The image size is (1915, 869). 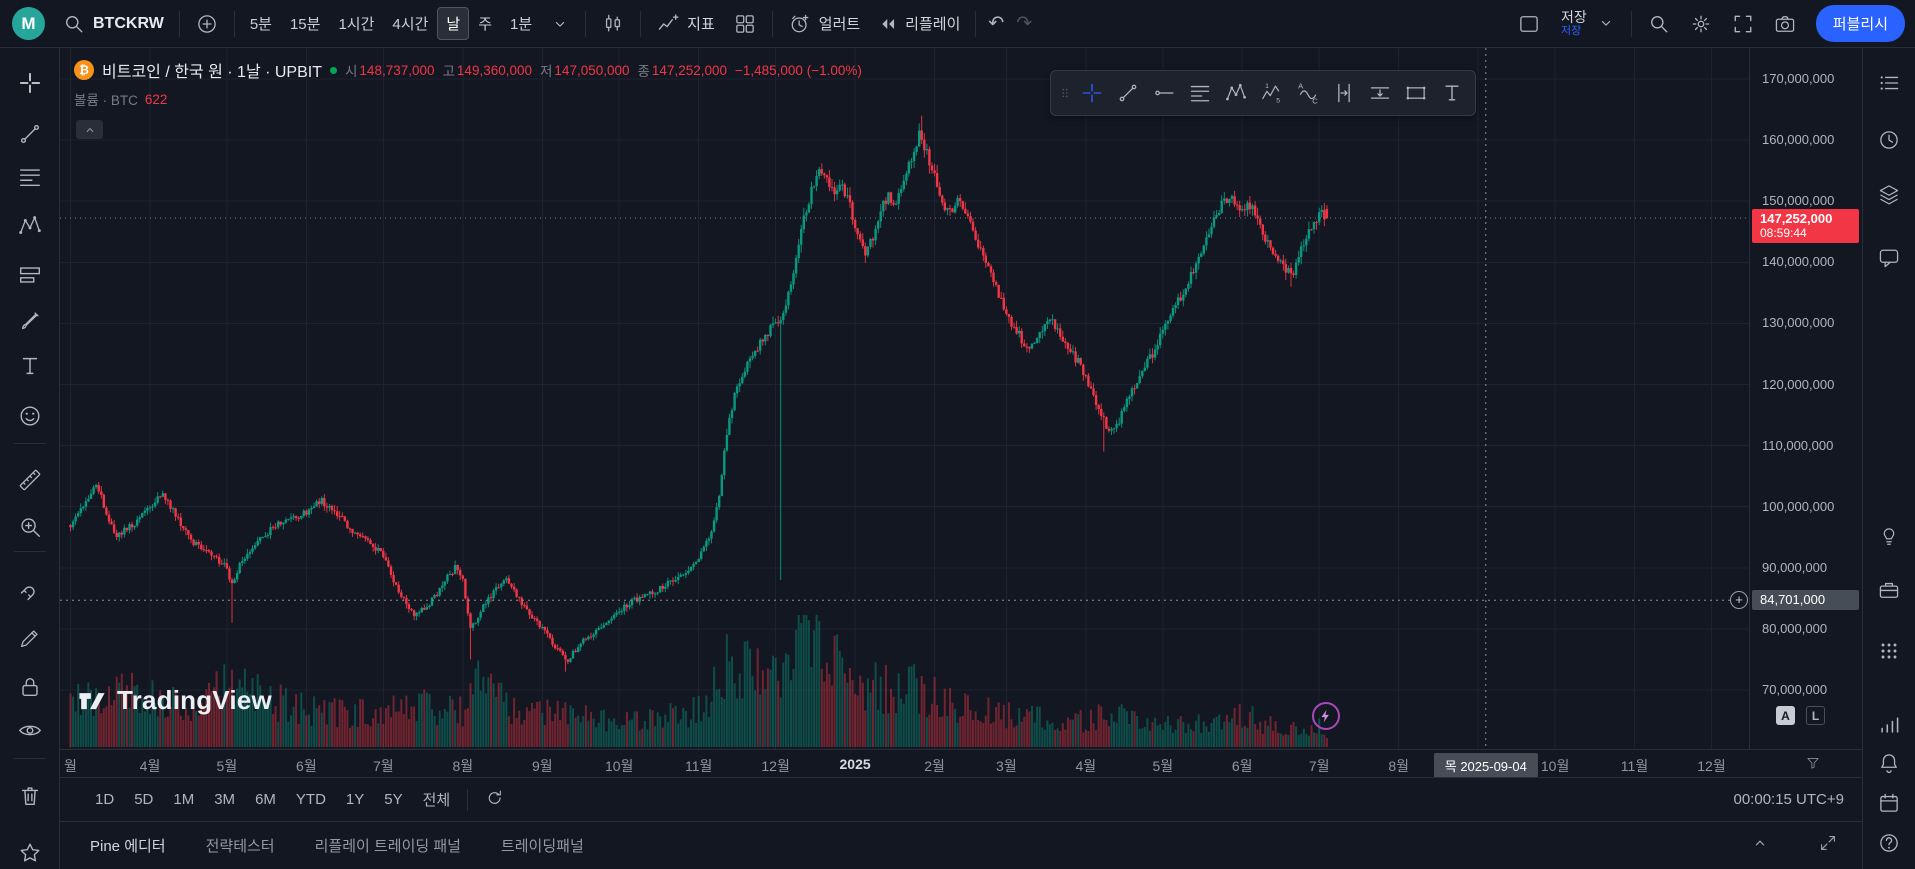 I want to click on panel-maximize-button, so click(x=1828, y=845).